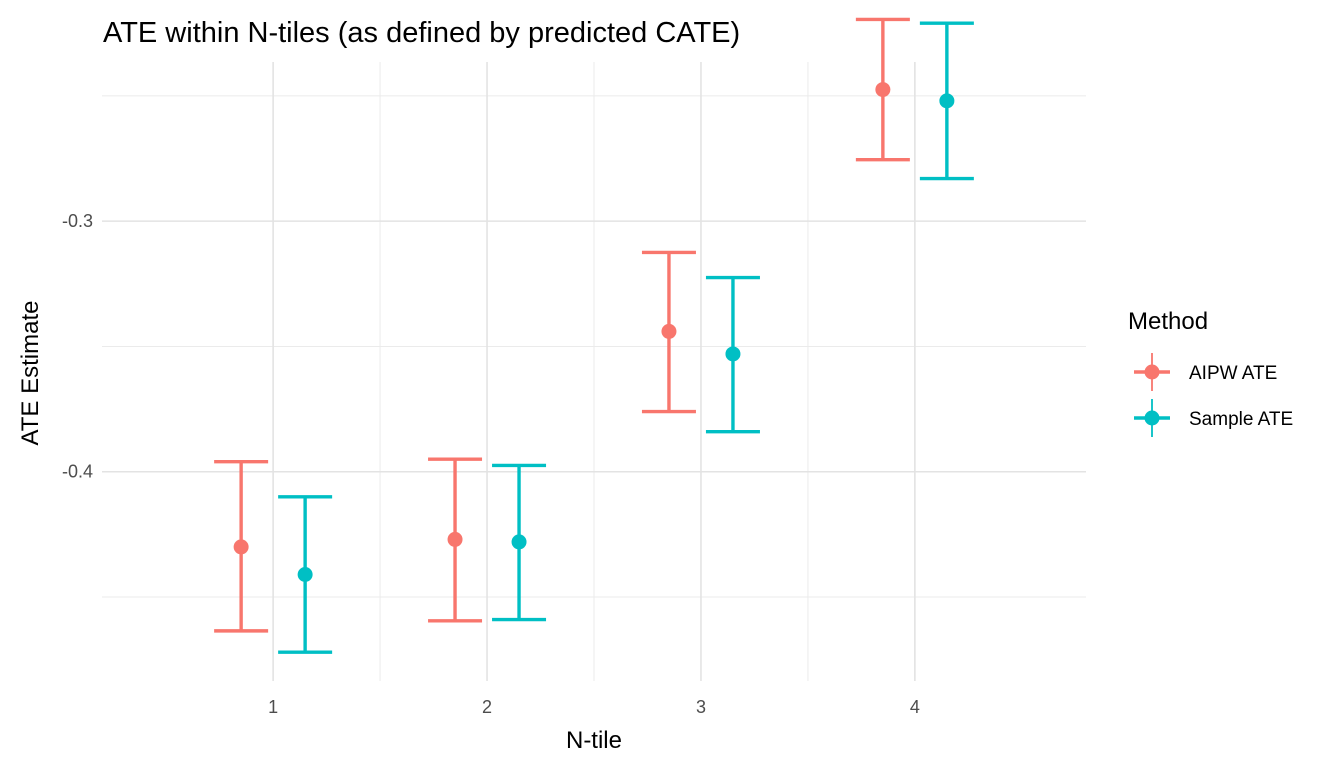  What do you see at coordinates (1241, 419) in the screenshot?
I see `legend-label: Sample ATE` at bounding box center [1241, 419].